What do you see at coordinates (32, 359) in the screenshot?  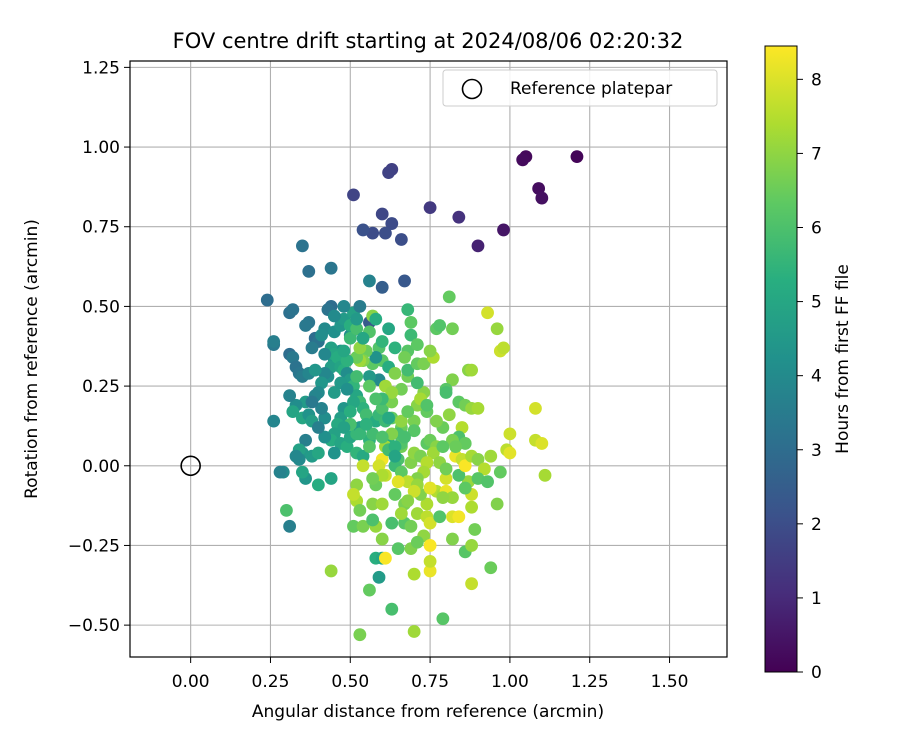 I see `y-axis-label: Rotation from reference (arcmin)` at bounding box center [32, 359].